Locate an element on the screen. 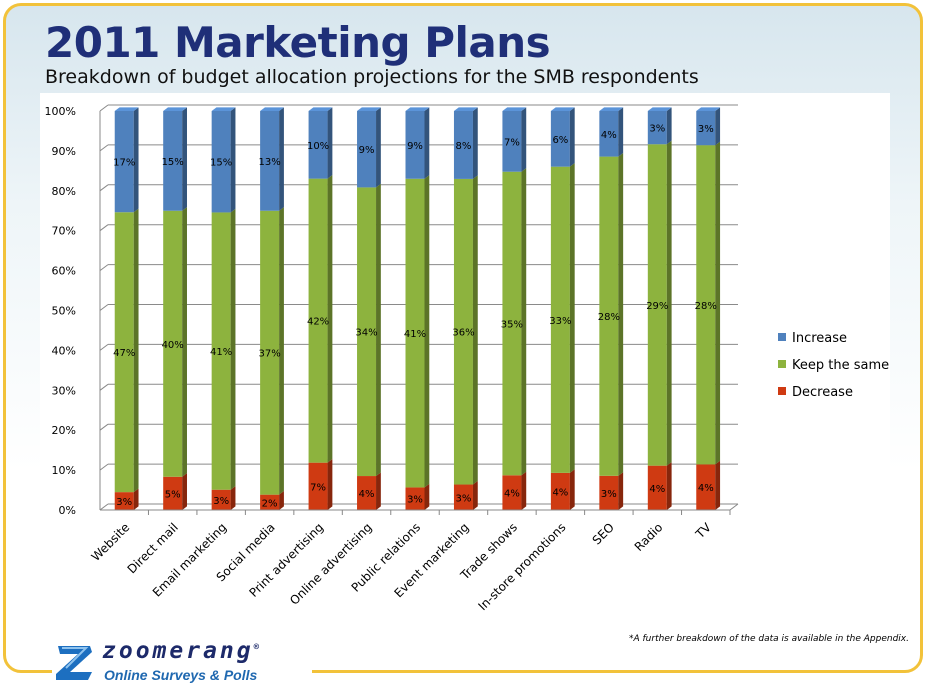 Image resolution: width=933 pixels, height=691 pixels. data-label: 37% is located at coordinates (269, 354).